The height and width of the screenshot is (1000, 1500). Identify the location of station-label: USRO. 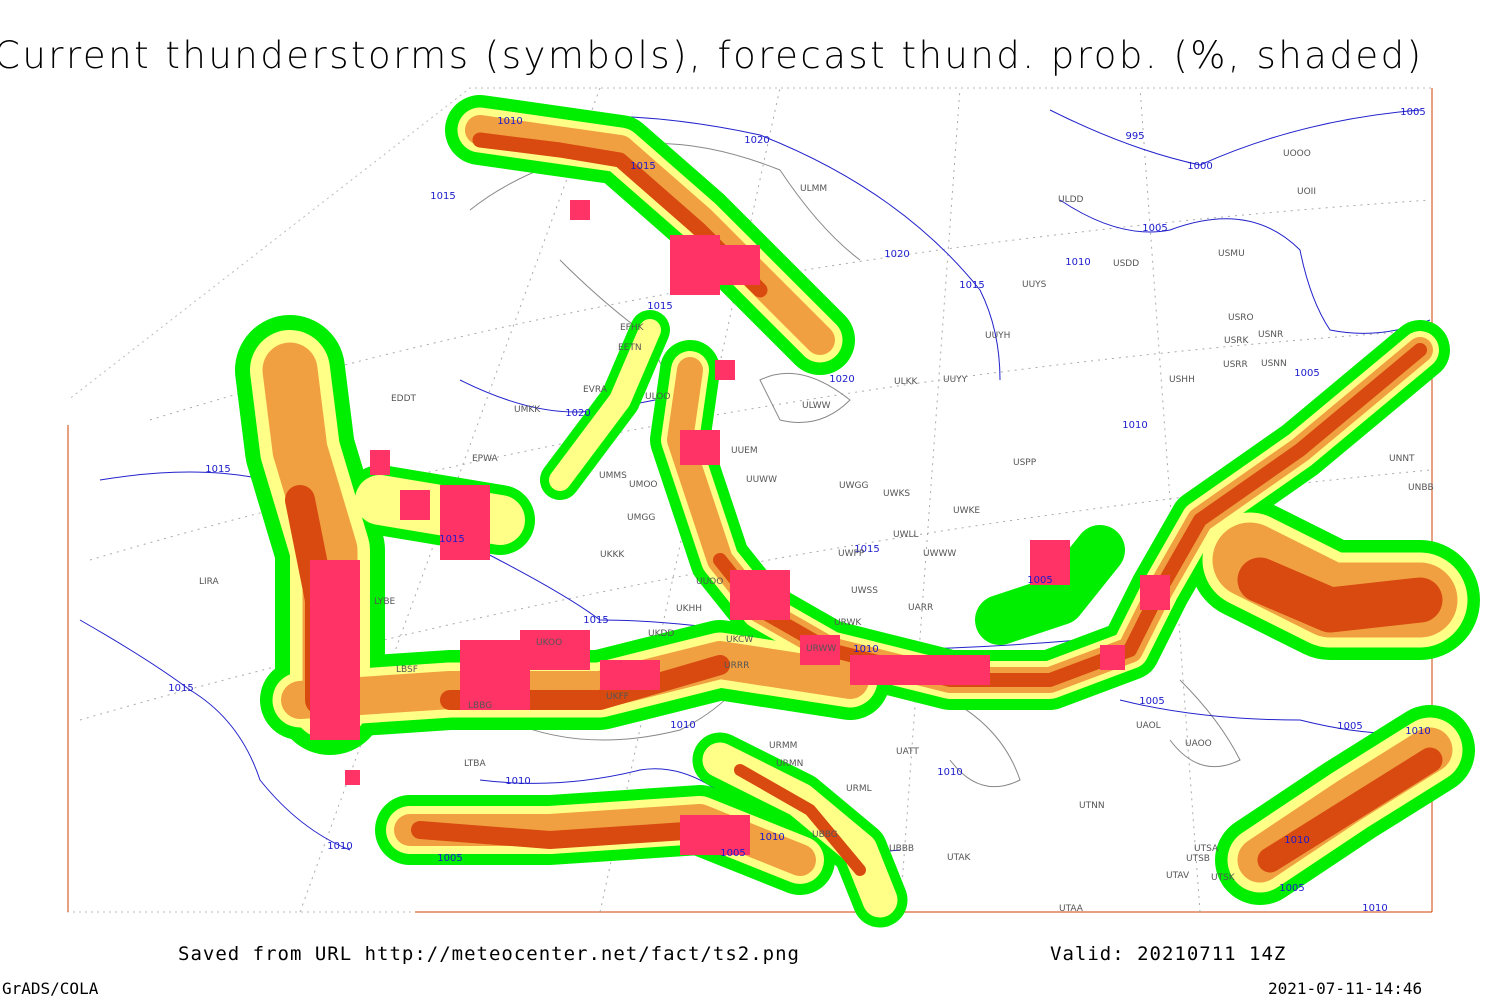
(1241, 318).